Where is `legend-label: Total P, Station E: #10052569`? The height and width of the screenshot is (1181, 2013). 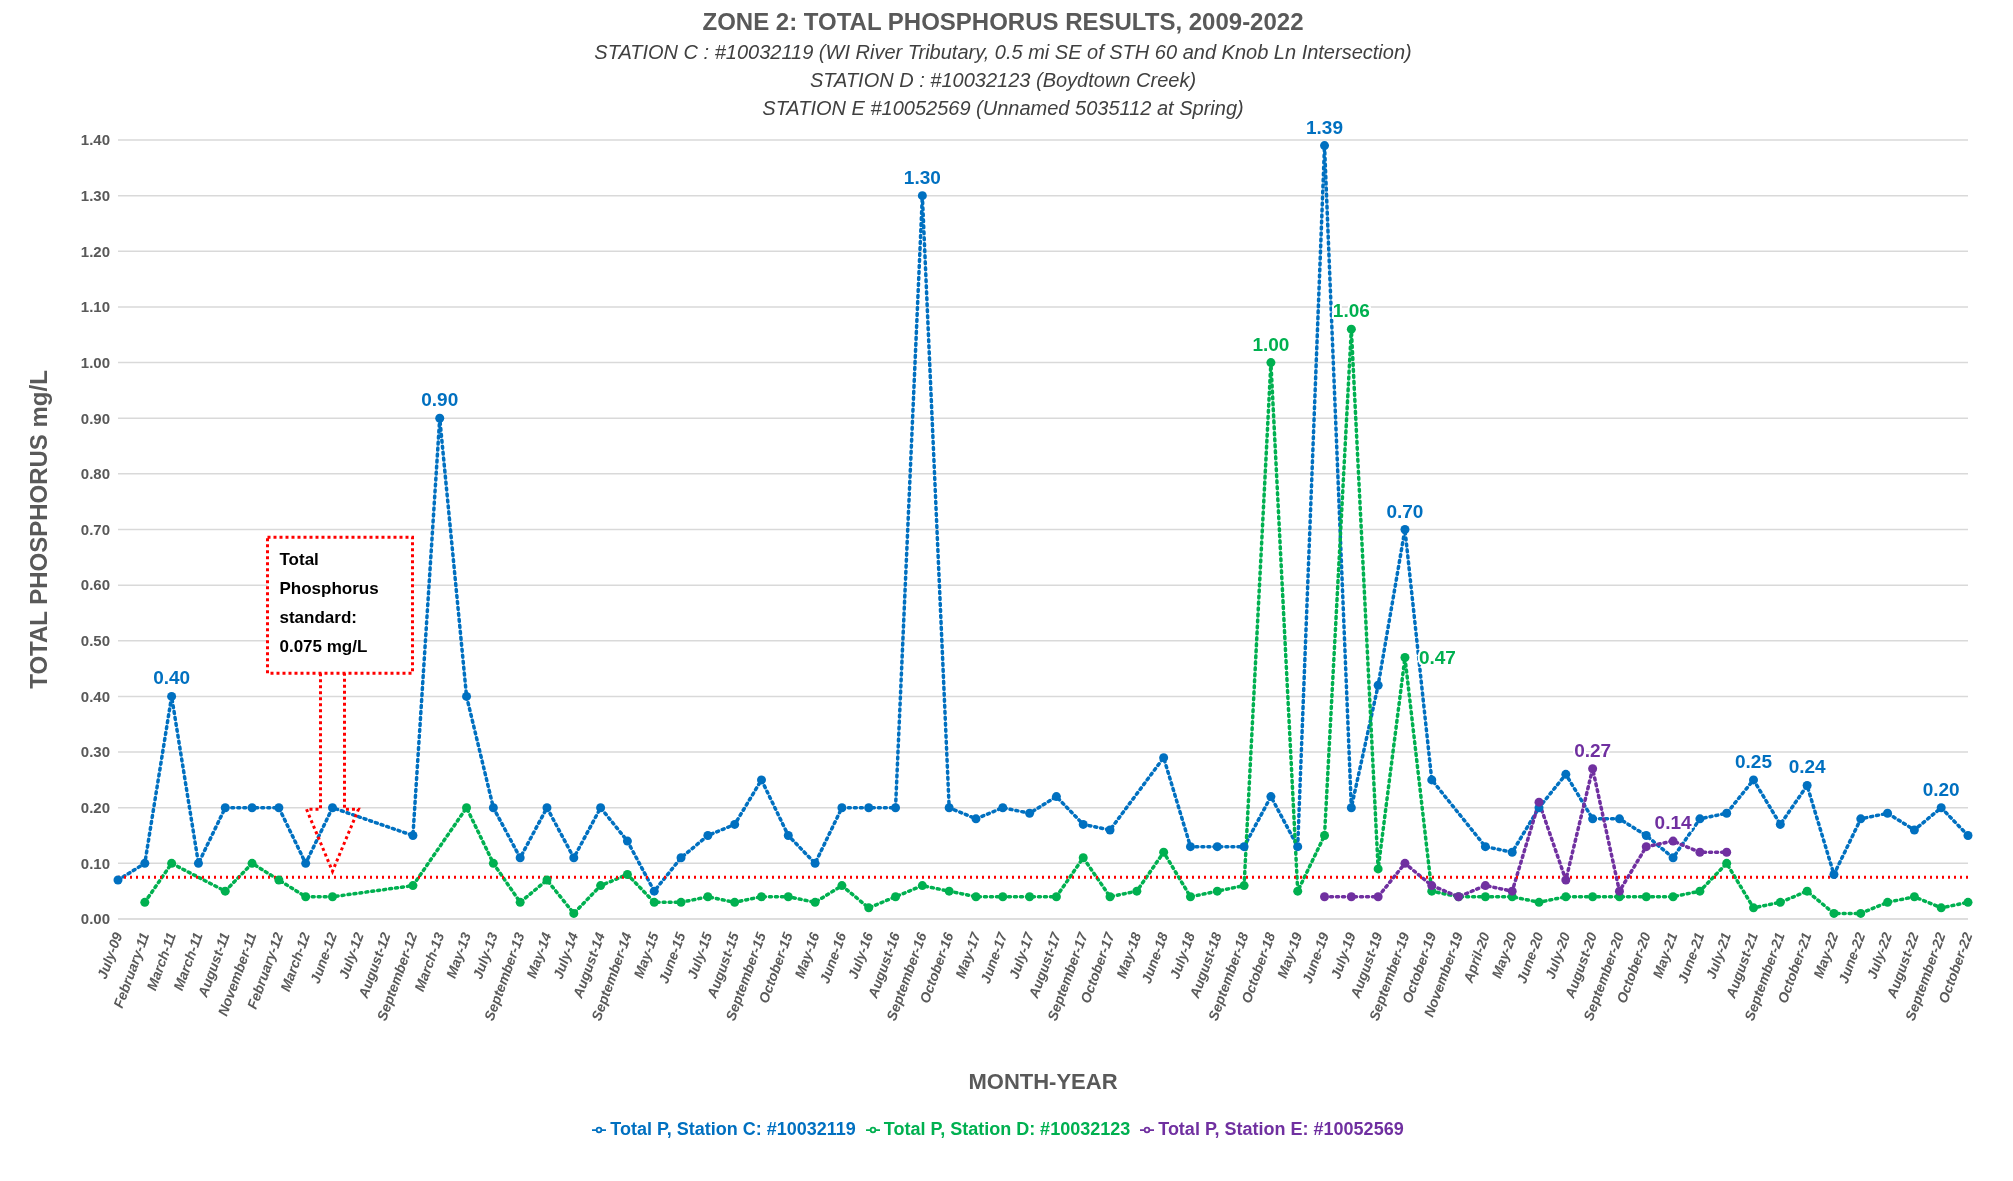
legend-label: Total P, Station E: #10052569 is located at coordinates (1281, 1129).